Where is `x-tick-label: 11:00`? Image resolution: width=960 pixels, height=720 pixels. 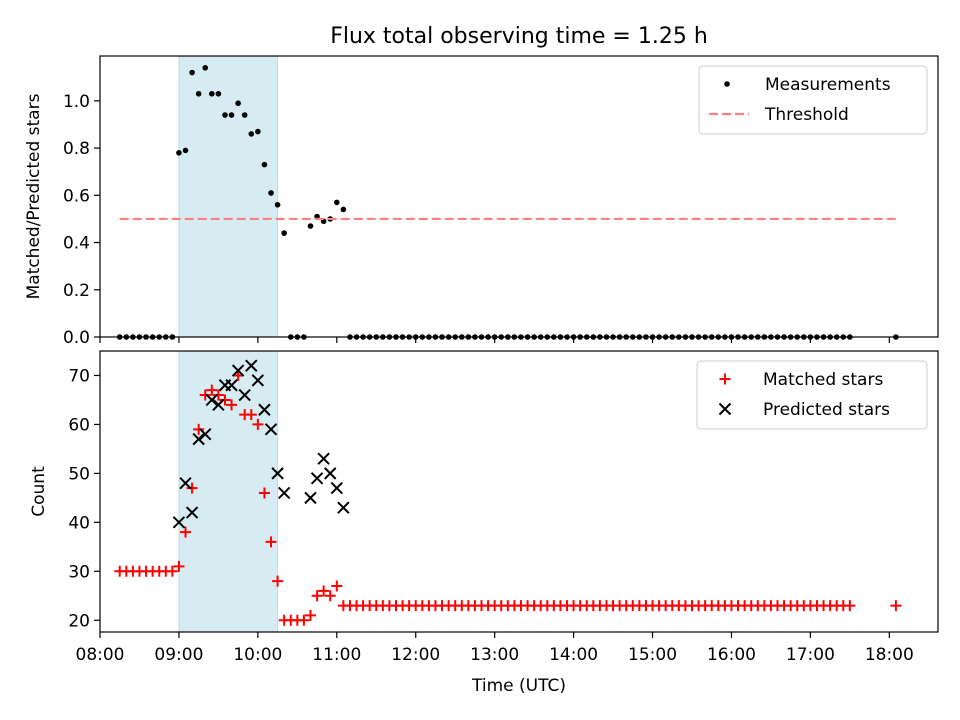 x-tick-label: 11:00 is located at coordinates (336, 655).